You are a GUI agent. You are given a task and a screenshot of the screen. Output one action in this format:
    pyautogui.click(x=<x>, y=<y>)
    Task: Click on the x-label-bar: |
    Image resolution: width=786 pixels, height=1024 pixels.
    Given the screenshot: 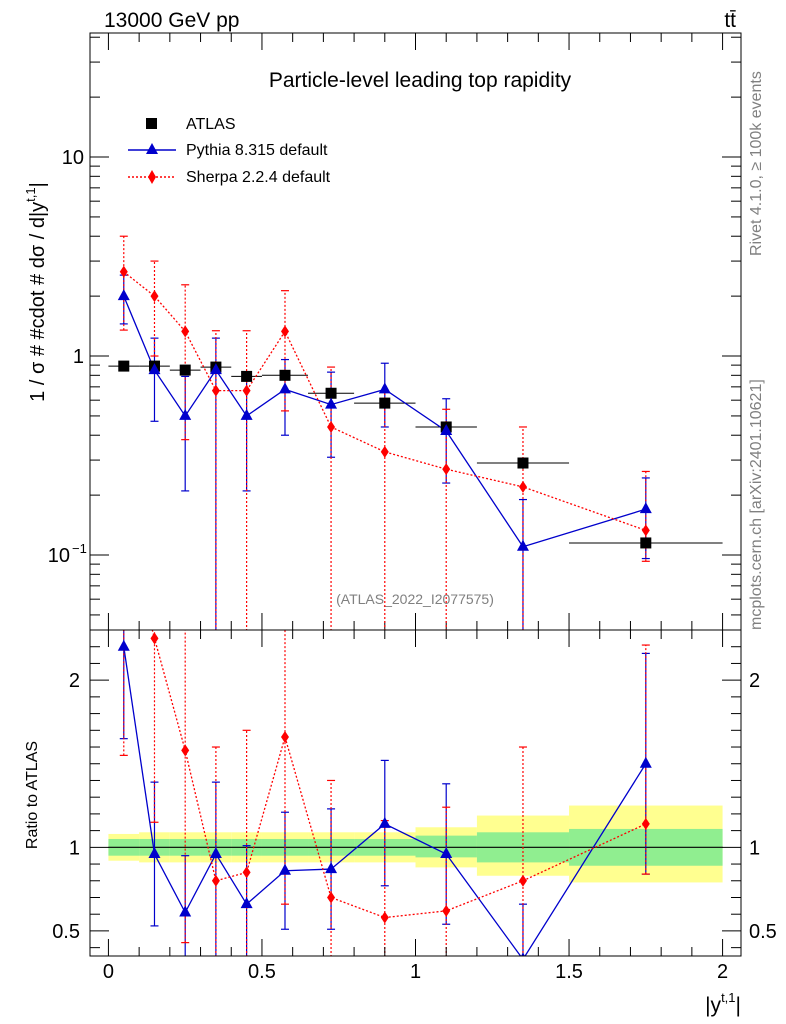 What is the action you would take?
    pyautogui.click(x=738, y=1005)
    